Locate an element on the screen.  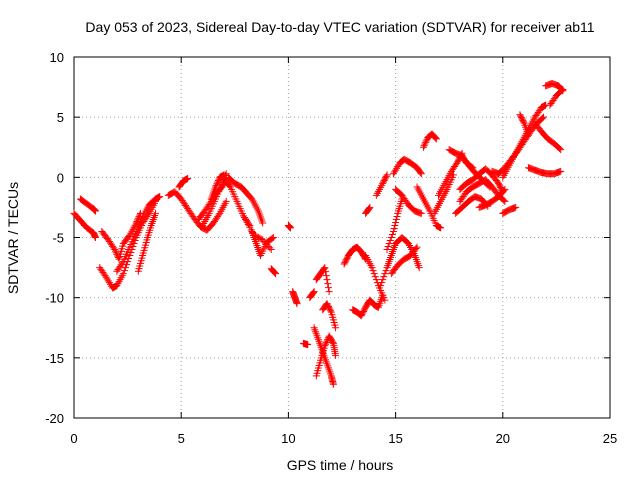
y-tick-label: -15 is located at coordinates (54, 358).